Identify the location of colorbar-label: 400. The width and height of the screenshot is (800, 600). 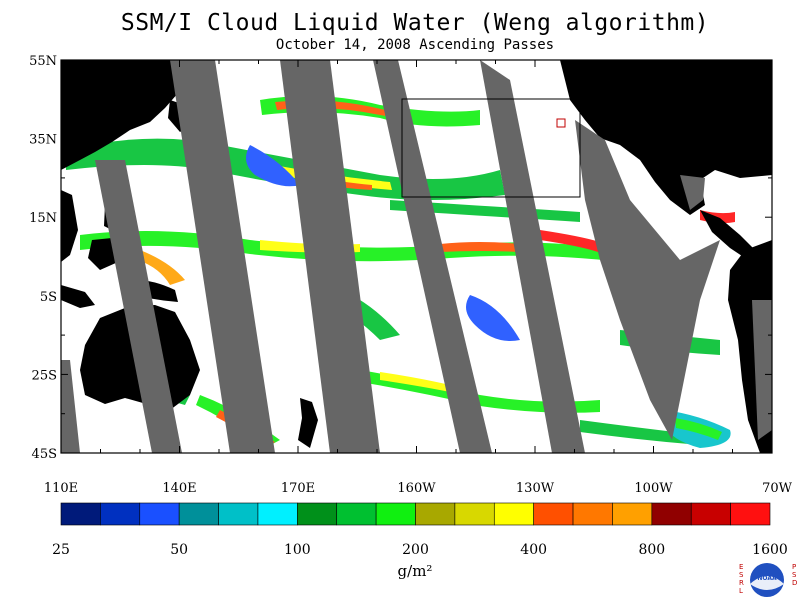
(533, 550).